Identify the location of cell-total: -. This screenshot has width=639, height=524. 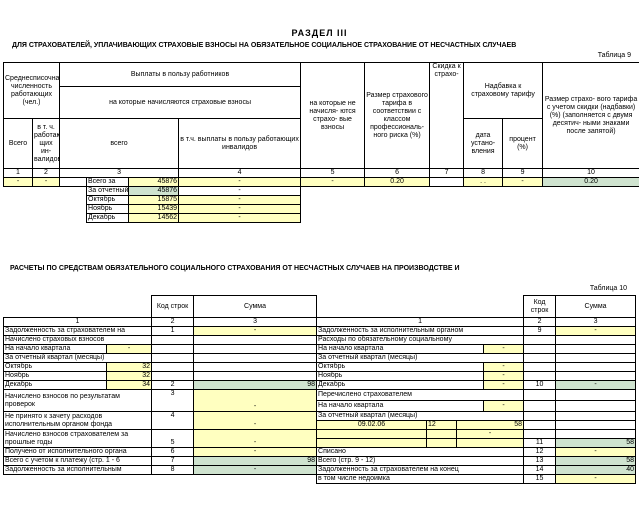
(18, 182).